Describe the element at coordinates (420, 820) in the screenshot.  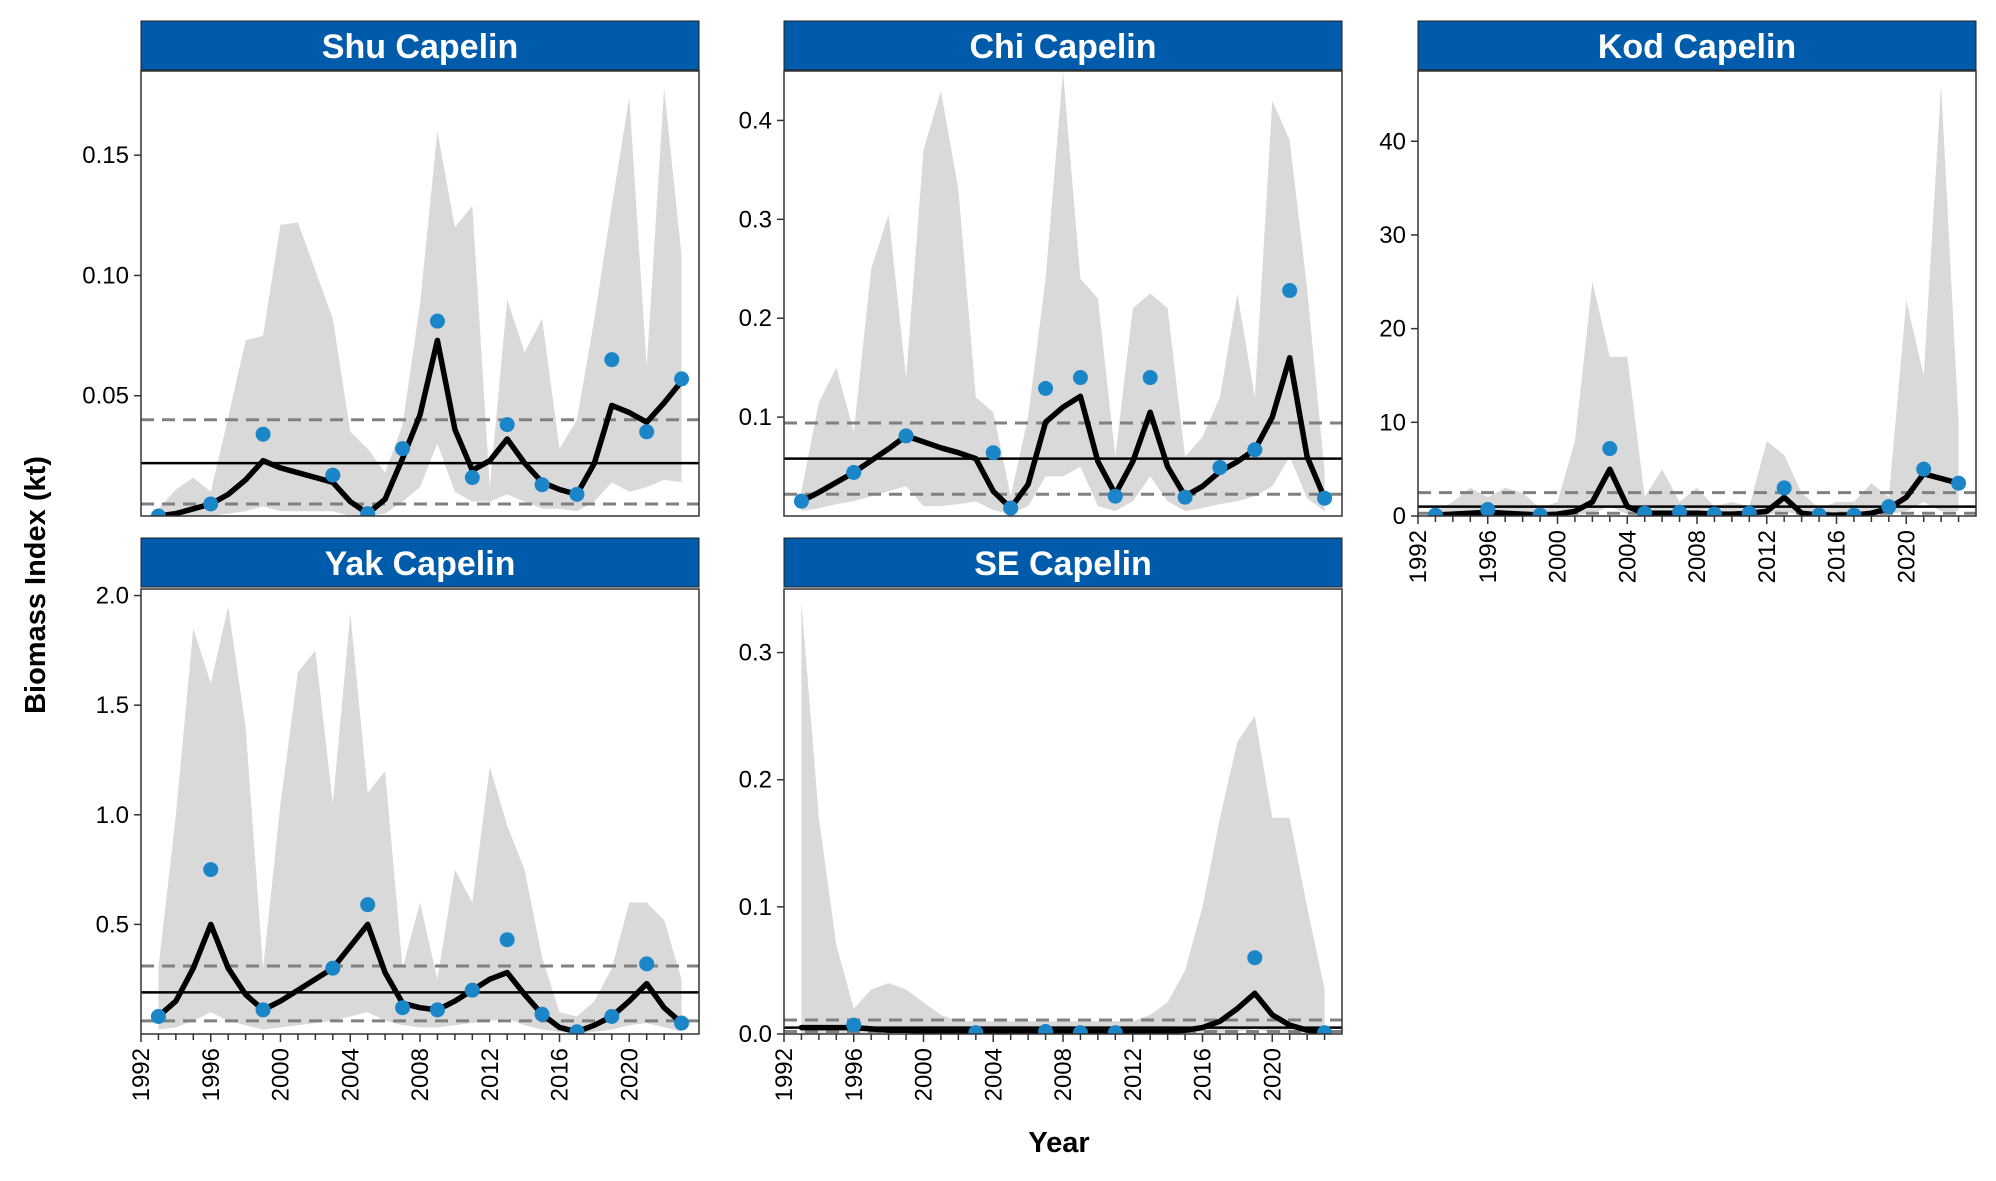
I see `yak-capelin-plot-area` at that location.